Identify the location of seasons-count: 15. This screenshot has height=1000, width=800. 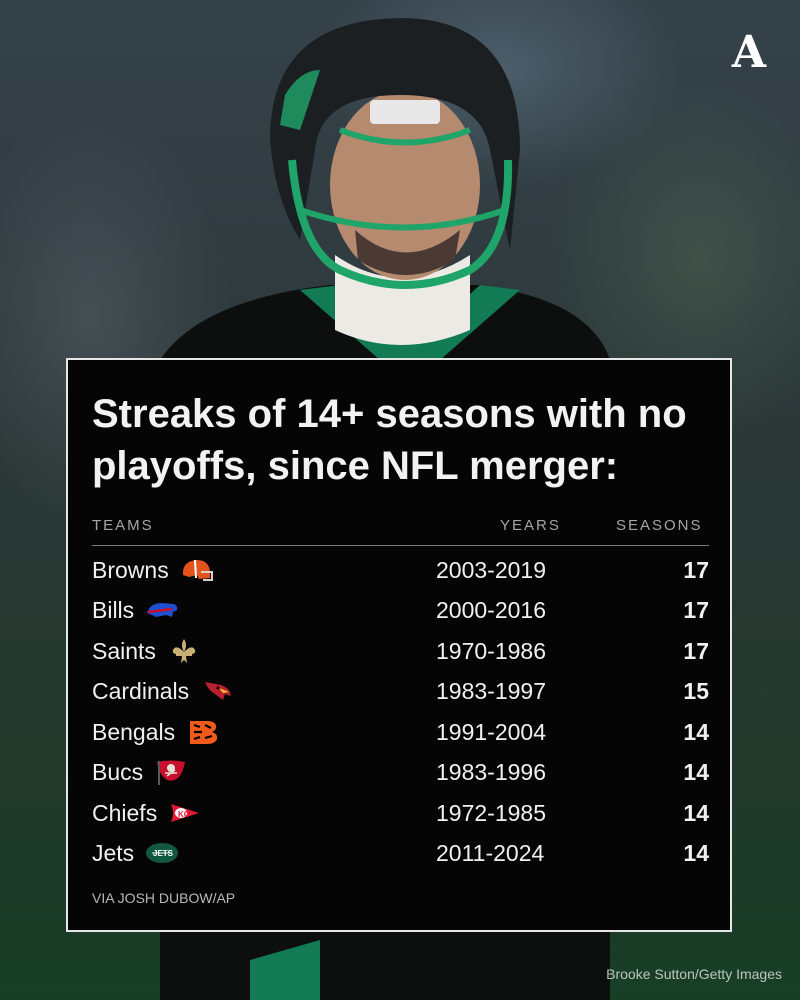
(696, 691).